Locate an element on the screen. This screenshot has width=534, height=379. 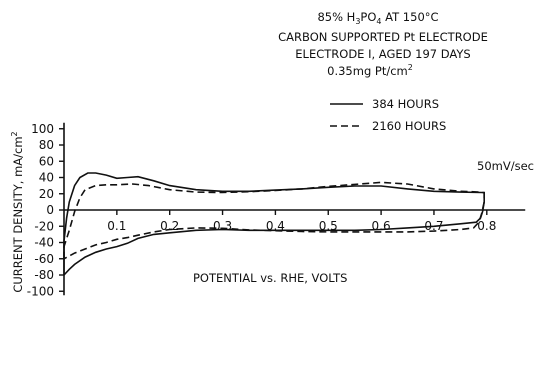
chart-title-line-3: ELECTRODE I, AGED 197 DAYS is located at coordinates (382, 54).